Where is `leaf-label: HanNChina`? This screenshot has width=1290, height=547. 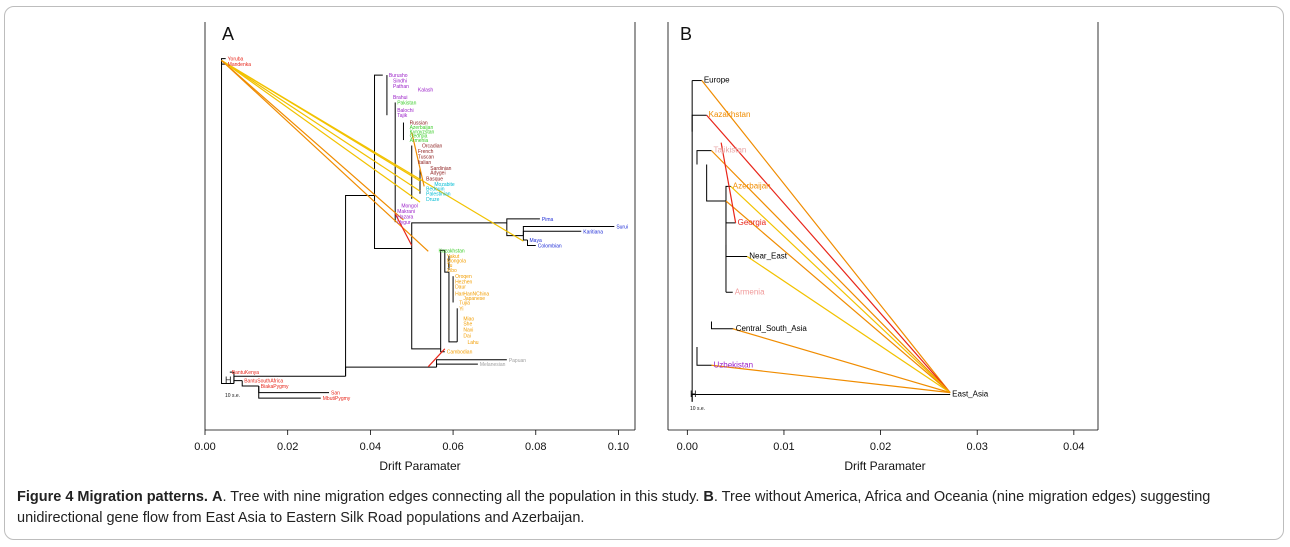
leaf-label: HanNChina is located at coordinates (476, 295).